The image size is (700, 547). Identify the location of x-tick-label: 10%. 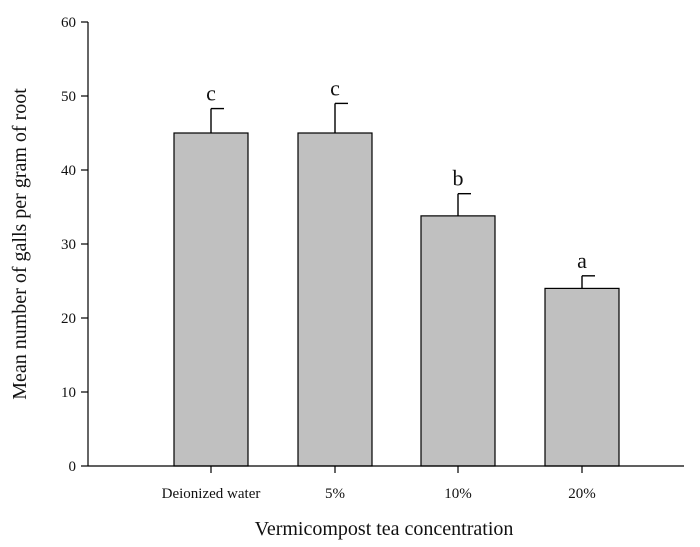
(458, 494).